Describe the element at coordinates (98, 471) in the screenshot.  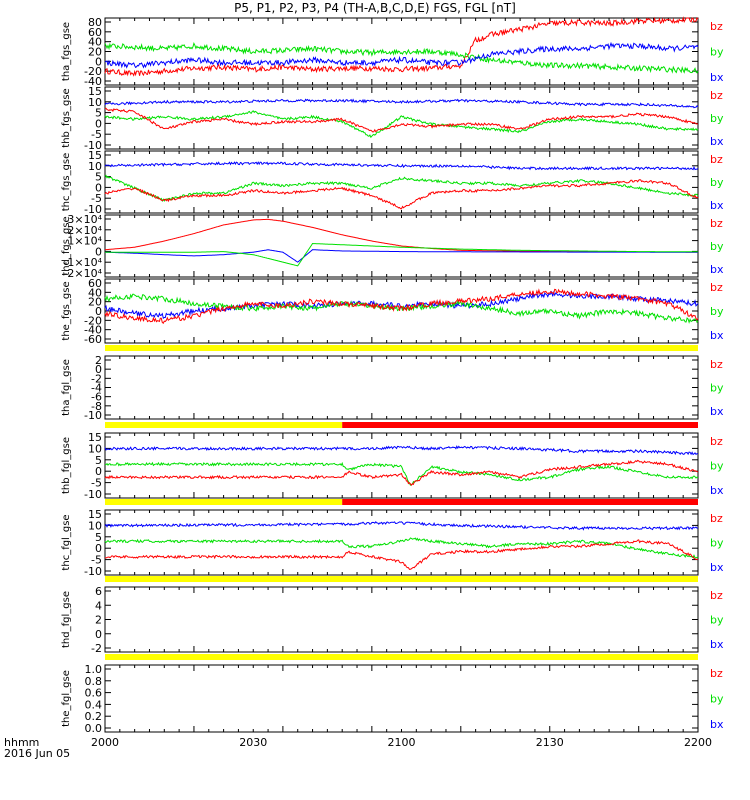
I see `y-tick-label-7-3: 0` at that location.